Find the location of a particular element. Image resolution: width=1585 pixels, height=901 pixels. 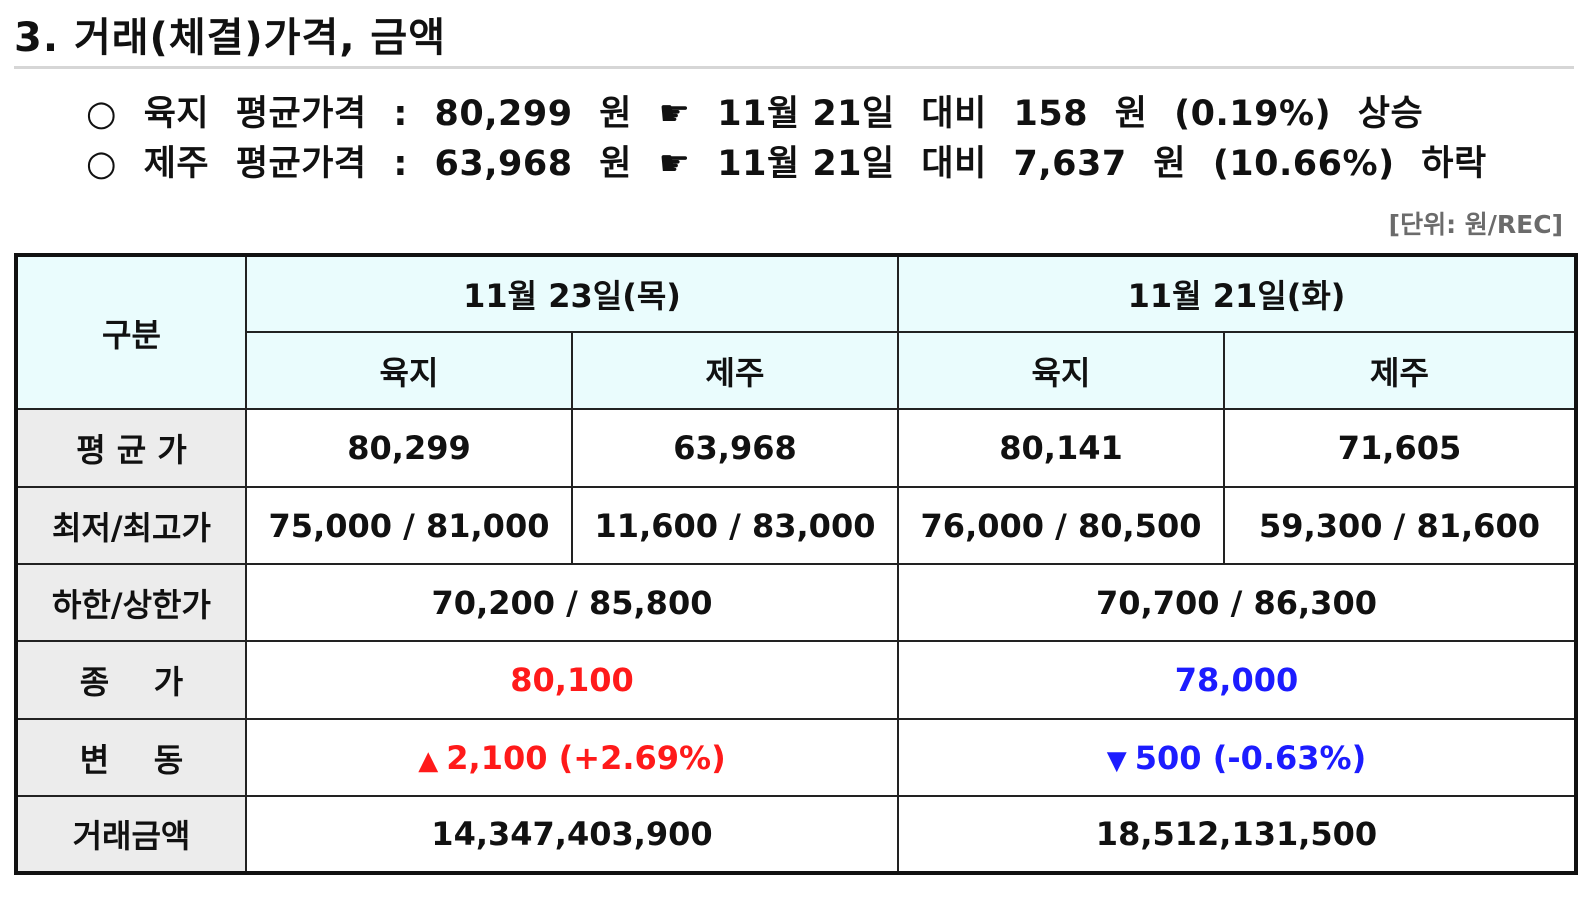

table-cell: 59,300 / 81,600 is located at coordinates (1400, 525).